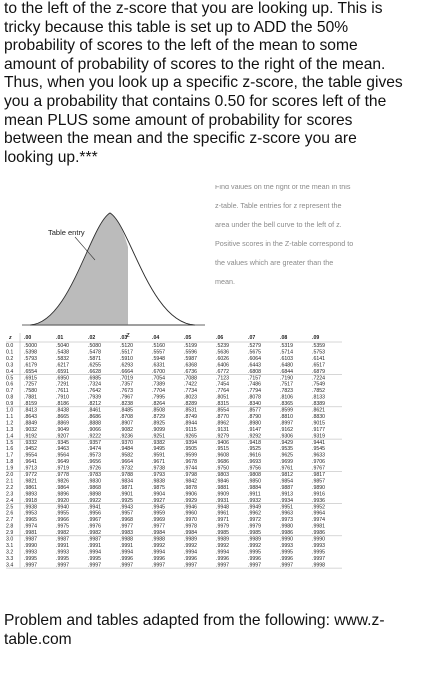 The image size is (431, 700). I want to click on table-cell: .7019, so click(126, 378).